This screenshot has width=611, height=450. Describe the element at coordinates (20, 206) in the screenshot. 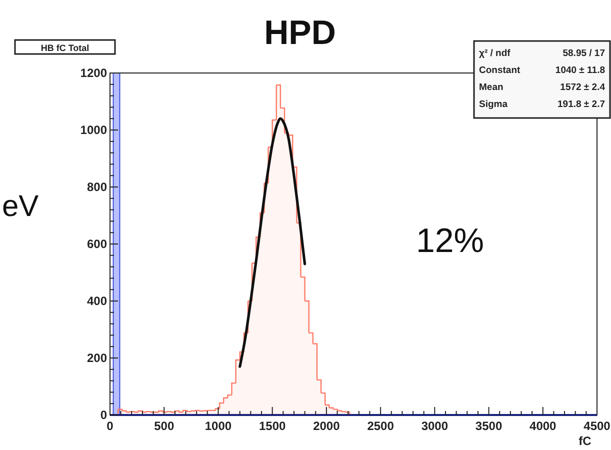

I see `text: eV` at that location.